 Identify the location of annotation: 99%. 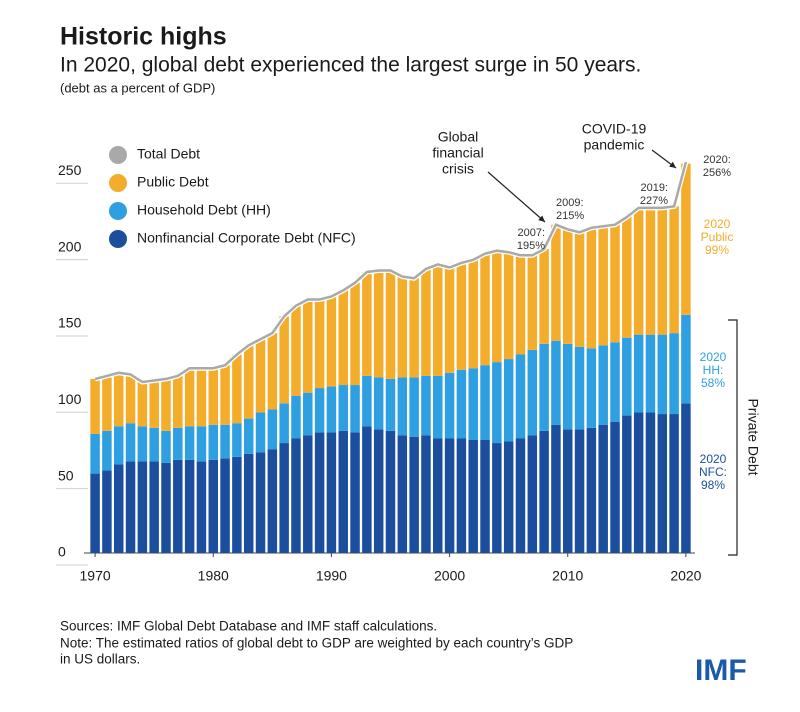
(717, 250).